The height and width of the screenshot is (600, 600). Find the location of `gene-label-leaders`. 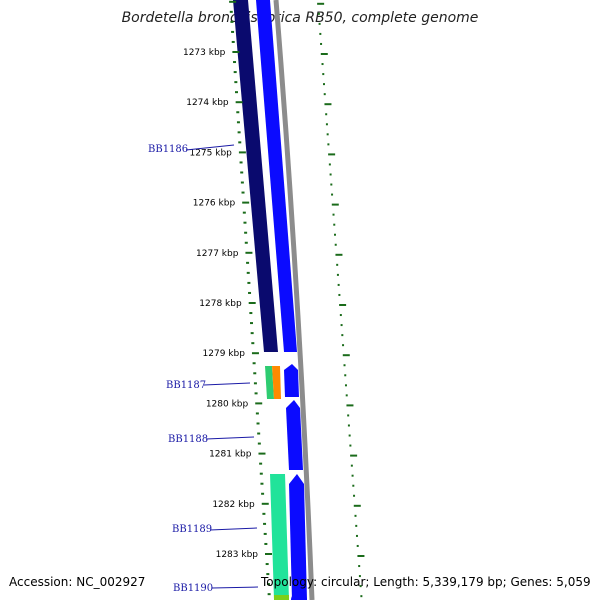

gene-label-leaders is located at coordinates (222, 366).